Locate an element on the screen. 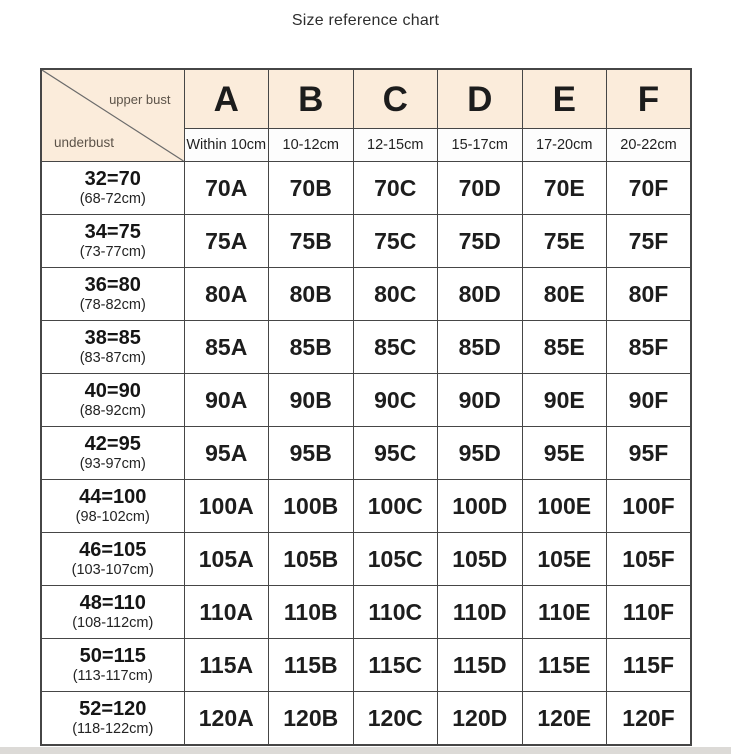 The image size is (731, 754). table-row: 36=80 (78-82cm) 80A 80B 80C 80D 80E 80F is located at coordinates (366, 294).